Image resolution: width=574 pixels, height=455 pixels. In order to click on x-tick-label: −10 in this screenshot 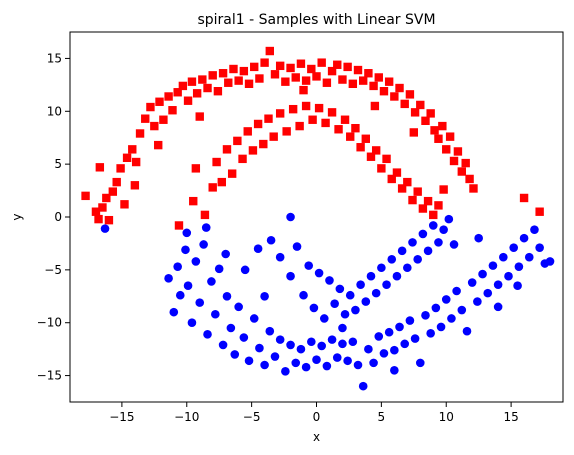, I will do `click(186, 417)`.